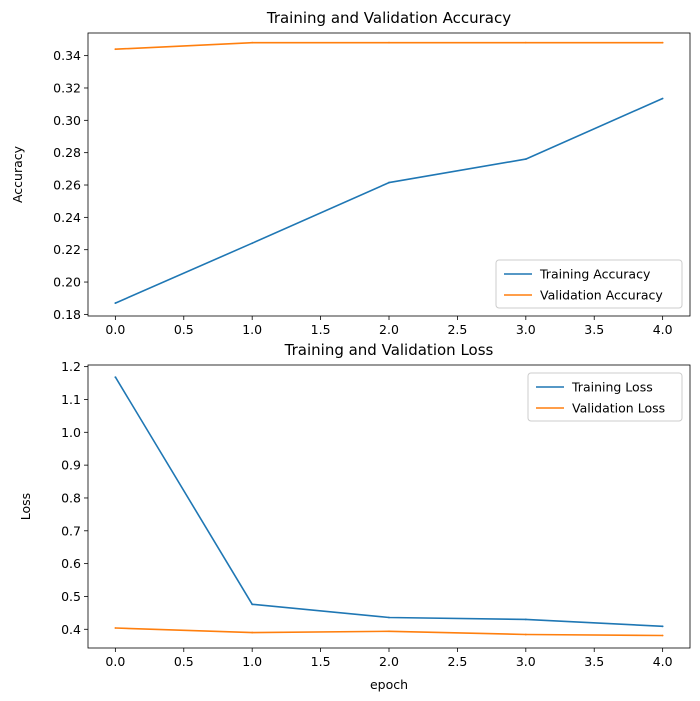 This screenshot has height=701, width=700. What do you see at coordinates (389, 329) in the screenshot?
I see `accuracy-x-tick-label: 2.0` at bounding box center [389, 329].